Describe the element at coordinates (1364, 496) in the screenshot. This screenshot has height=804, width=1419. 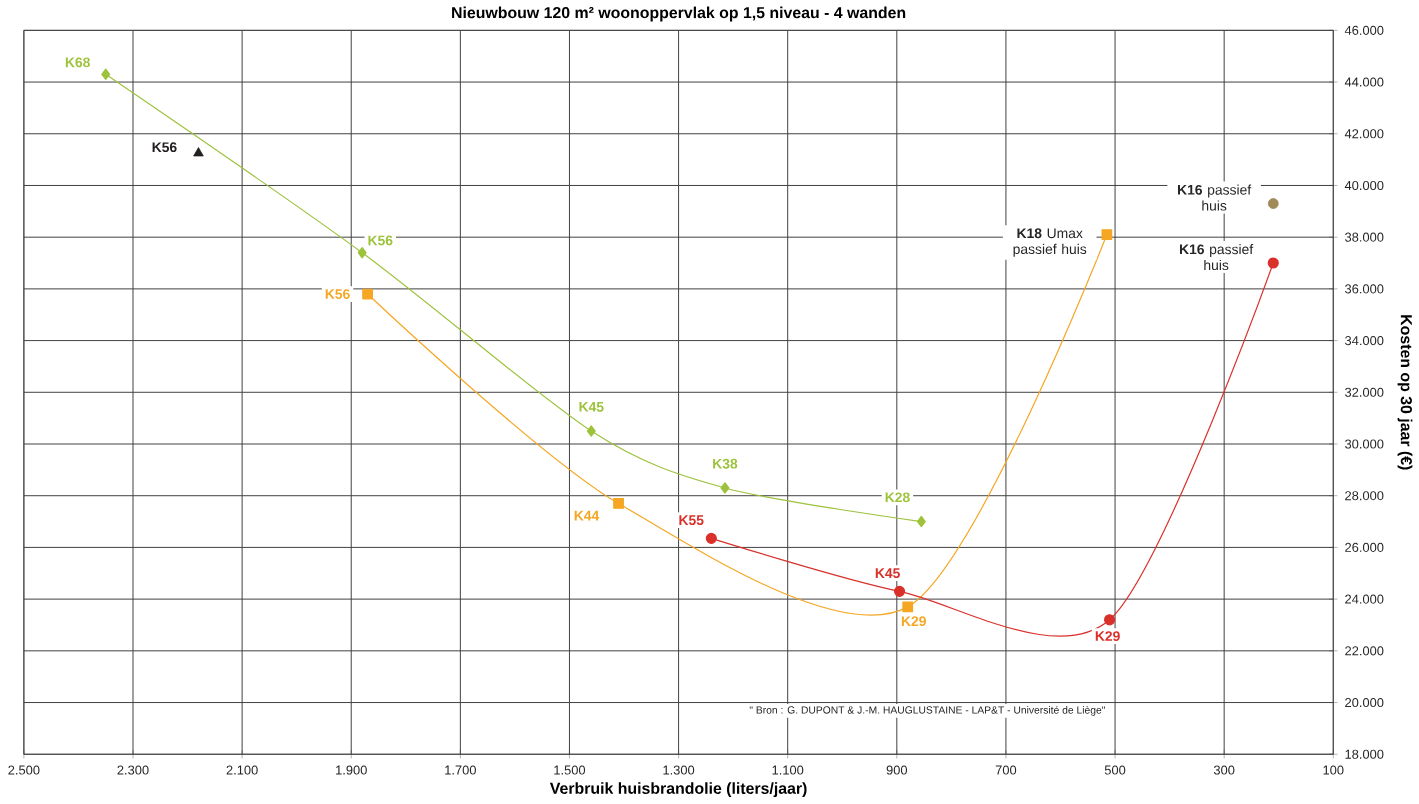
I see `y-tick-label: 28.000` at that location.